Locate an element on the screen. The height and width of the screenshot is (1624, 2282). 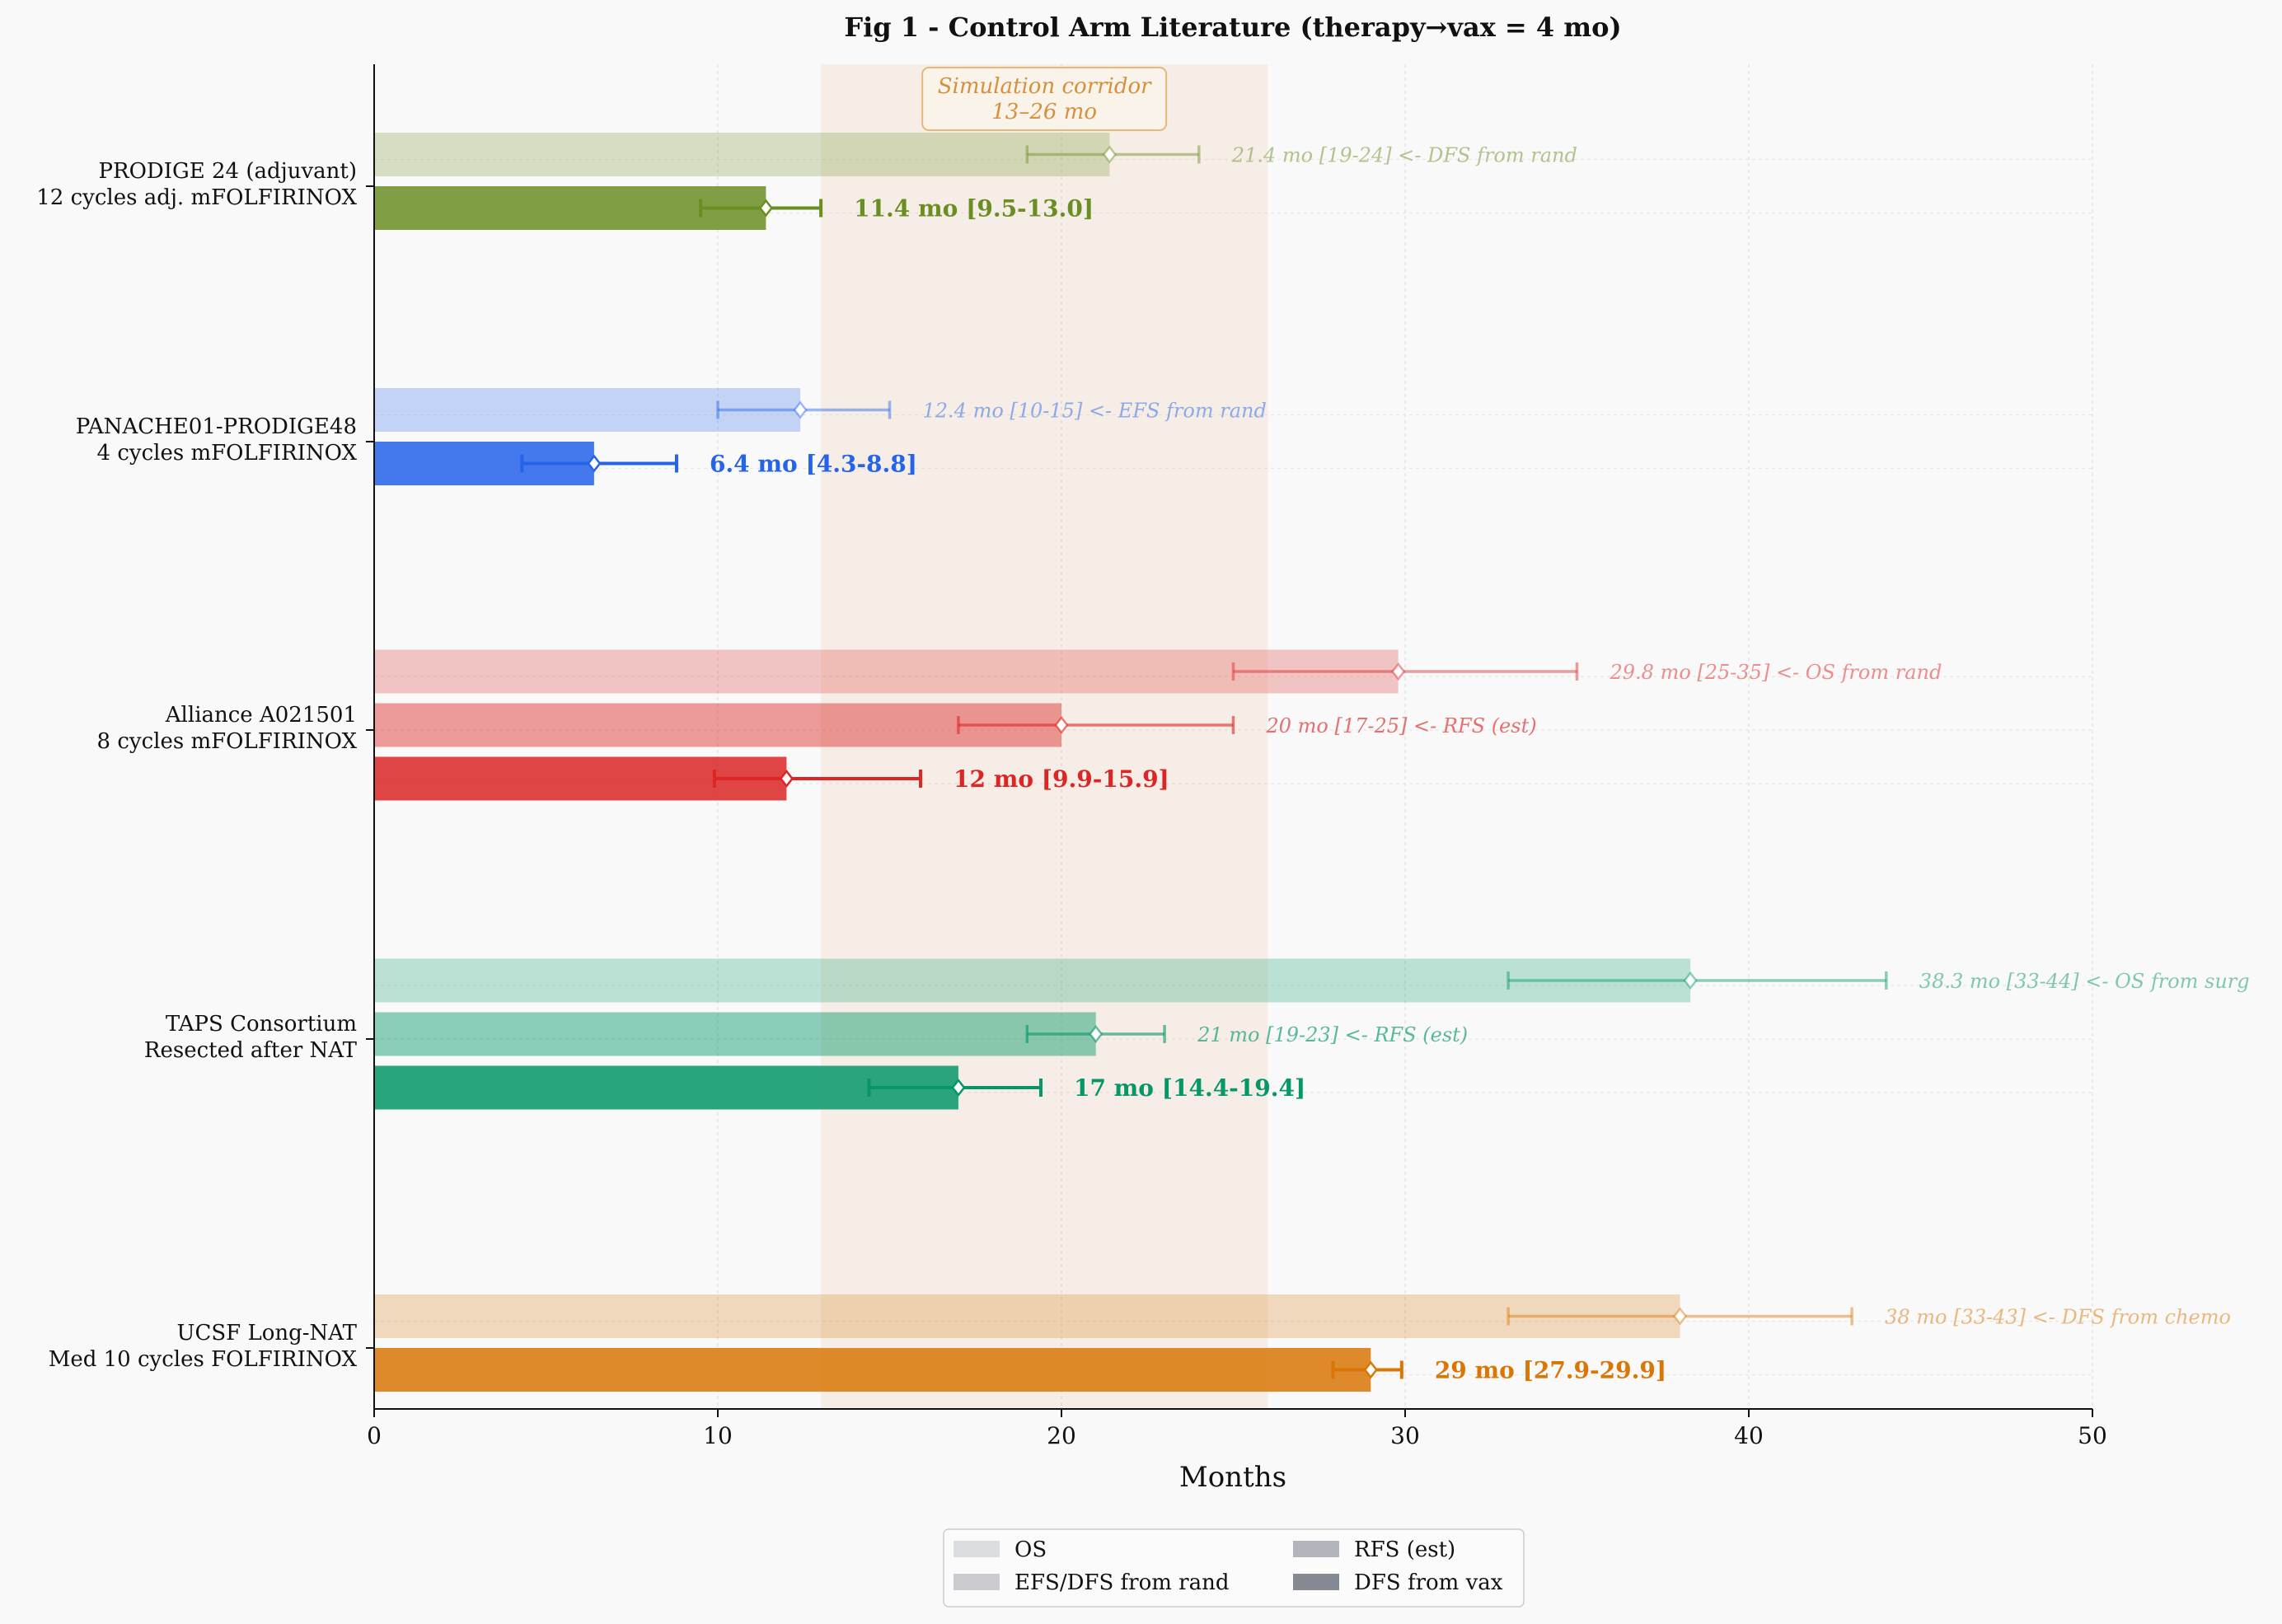
data-label: 17 mo [14.4-19.4] is located at coordinates (1189, 1088).